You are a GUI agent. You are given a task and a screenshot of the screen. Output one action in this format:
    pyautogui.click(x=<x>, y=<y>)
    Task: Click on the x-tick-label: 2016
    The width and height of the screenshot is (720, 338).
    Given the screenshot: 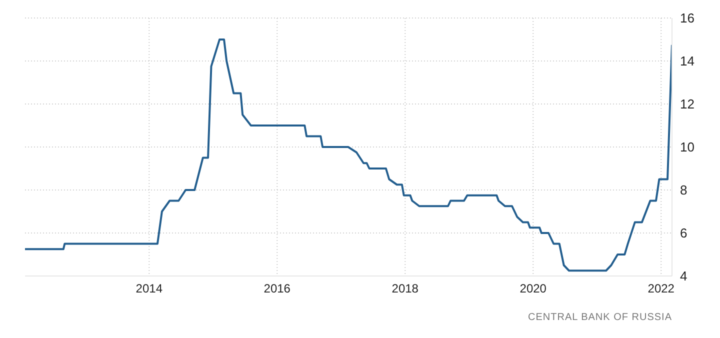 What is the action you would take?
    pyautogui.click(x=277, y=289)
    